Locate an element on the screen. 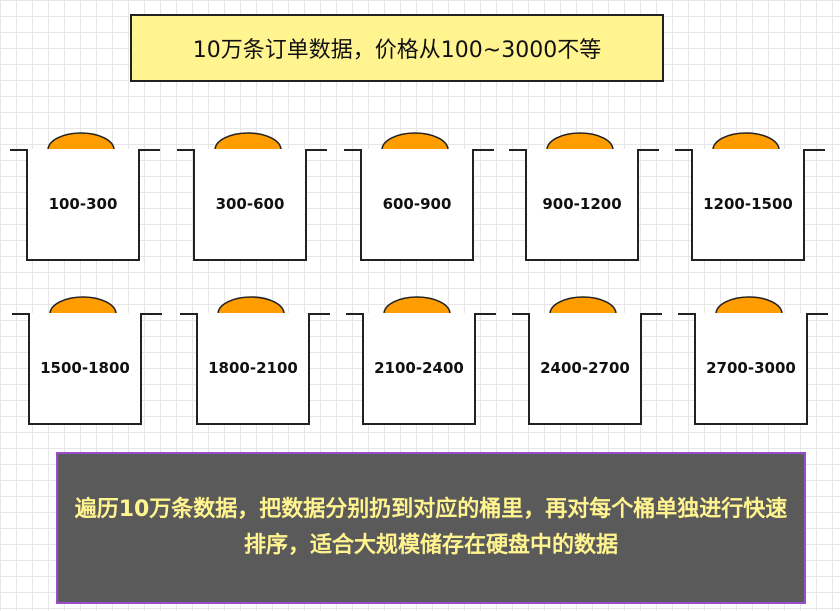 This screenshot has width=840, height=611. bucket-label: 1500-1800 is located at coordinates (85, 368).